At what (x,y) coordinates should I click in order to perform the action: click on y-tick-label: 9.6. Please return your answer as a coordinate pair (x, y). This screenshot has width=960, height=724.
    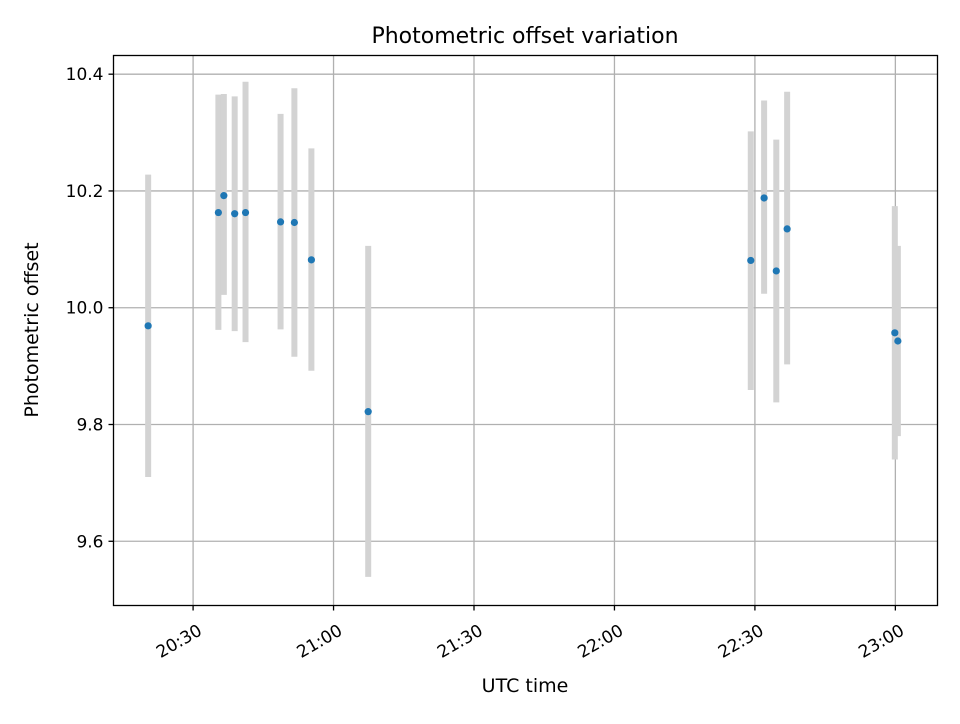
    Looking at the image, I should click on (89, 542).